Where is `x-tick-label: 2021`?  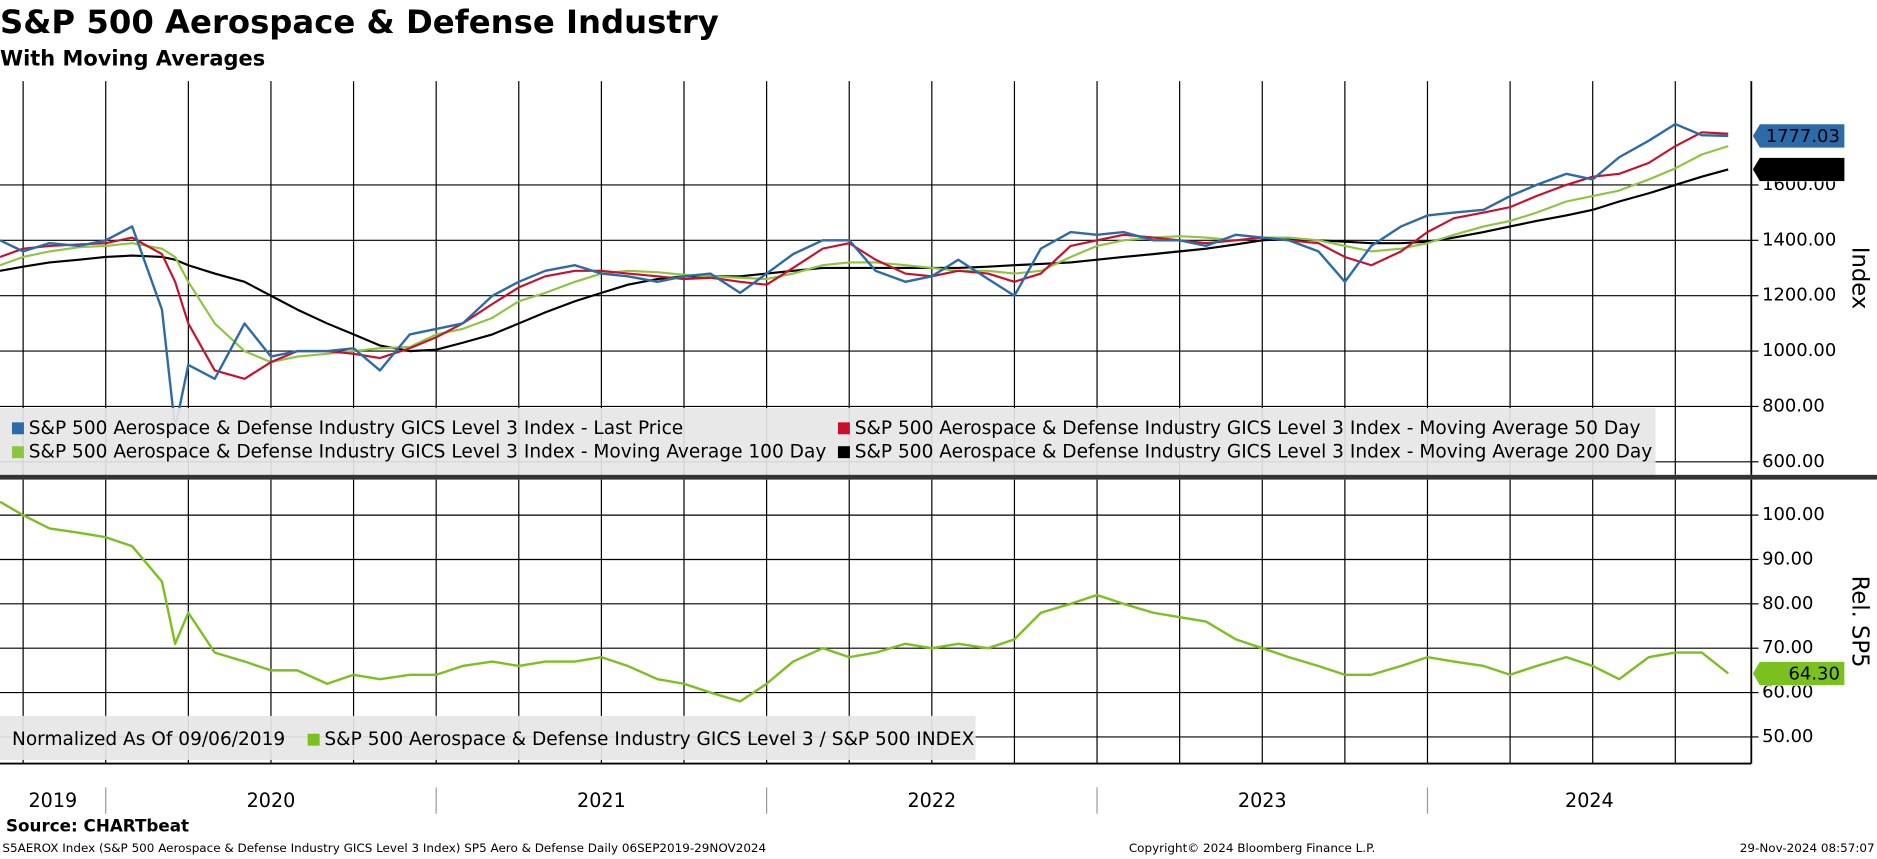 x-tick-label: 2021 is located at coordinates (601, 800).